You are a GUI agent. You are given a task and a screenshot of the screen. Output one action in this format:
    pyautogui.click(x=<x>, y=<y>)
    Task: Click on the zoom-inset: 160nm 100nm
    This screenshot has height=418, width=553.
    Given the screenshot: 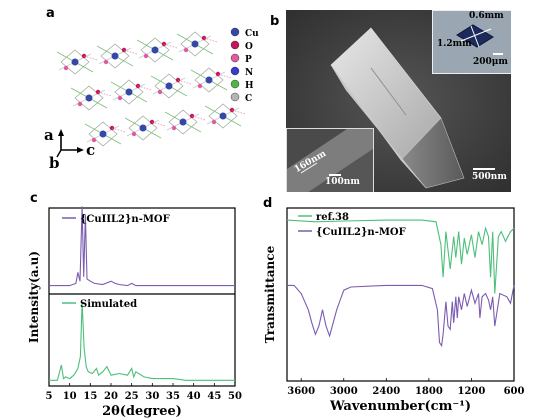 What is the action you would take?
    pyautogui.click(x=330, y=160)
    